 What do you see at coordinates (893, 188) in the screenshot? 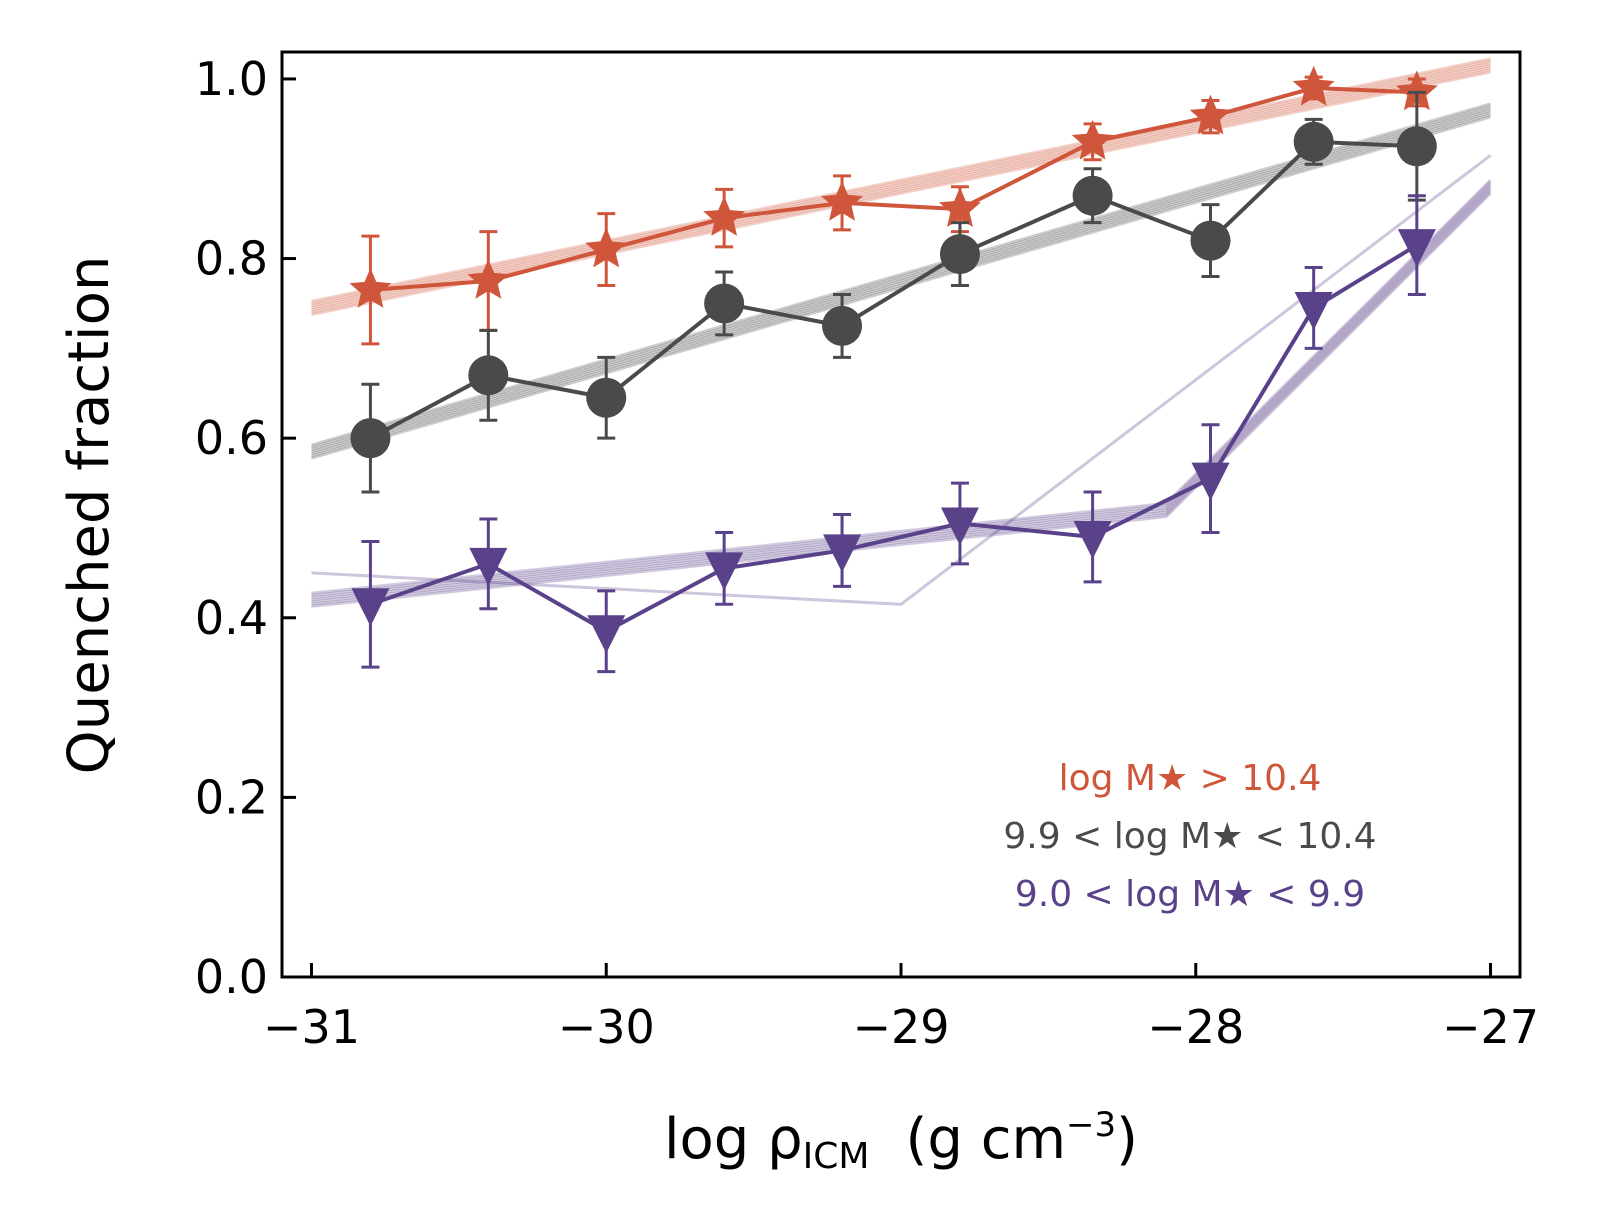
I see `series-line` at bounding box center [893, 188].